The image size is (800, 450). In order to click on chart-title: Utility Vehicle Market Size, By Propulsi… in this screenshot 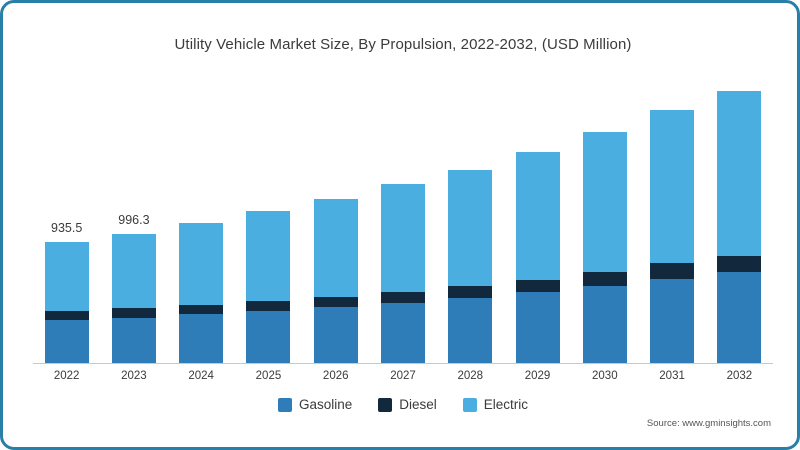, I will do `click(403, 44)`.